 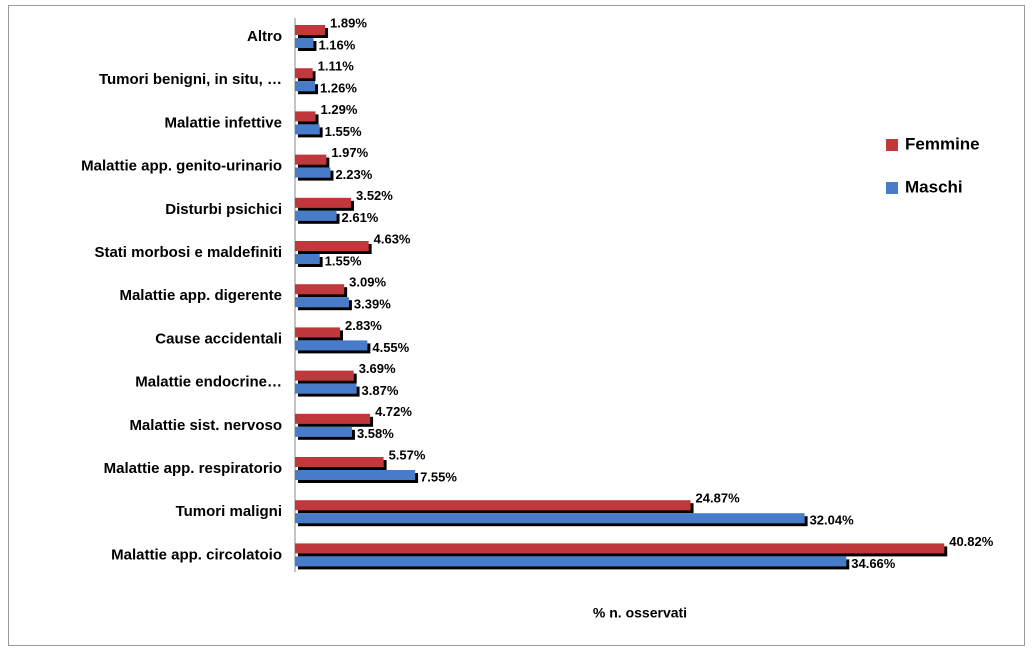 I want to click on value-label: 2.83%, so click(x=363, y=325).